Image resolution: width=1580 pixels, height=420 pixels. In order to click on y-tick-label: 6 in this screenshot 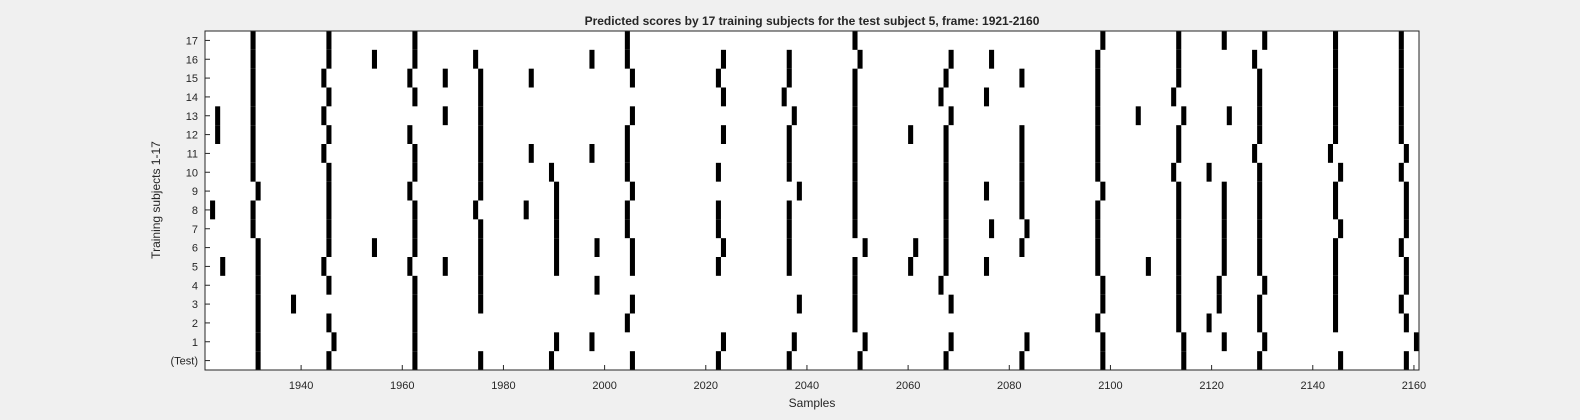, I will do `click(195, 249)`.